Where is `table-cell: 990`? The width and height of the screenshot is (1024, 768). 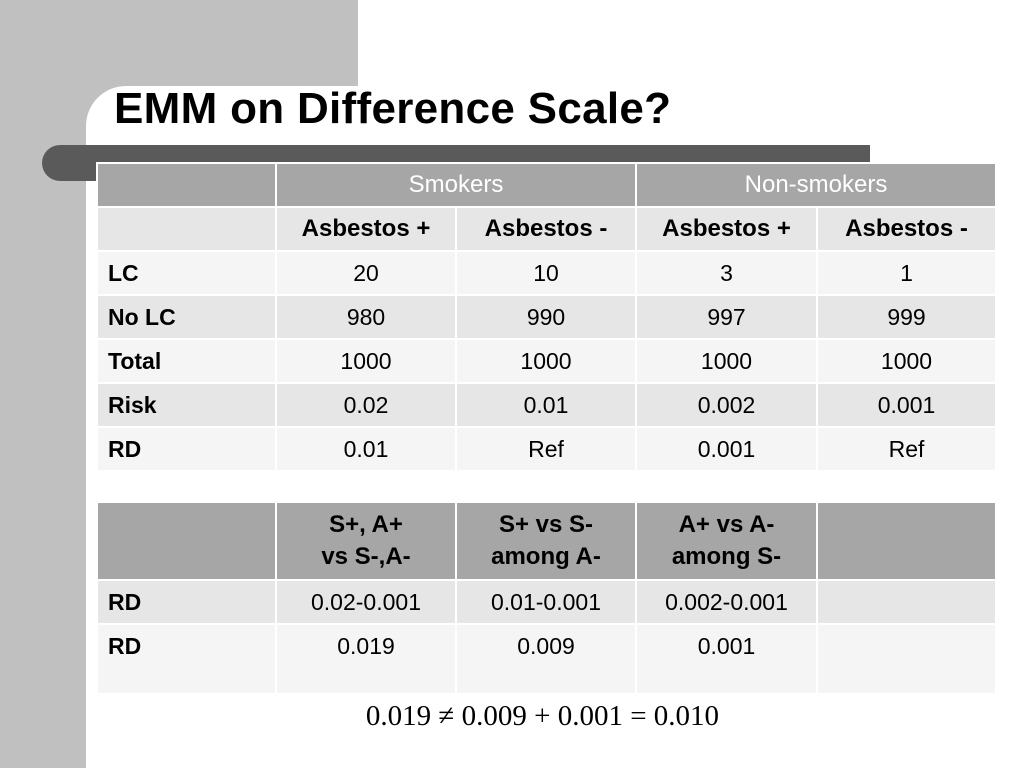
table-cell: 990 is located at coordinates (546, 317).